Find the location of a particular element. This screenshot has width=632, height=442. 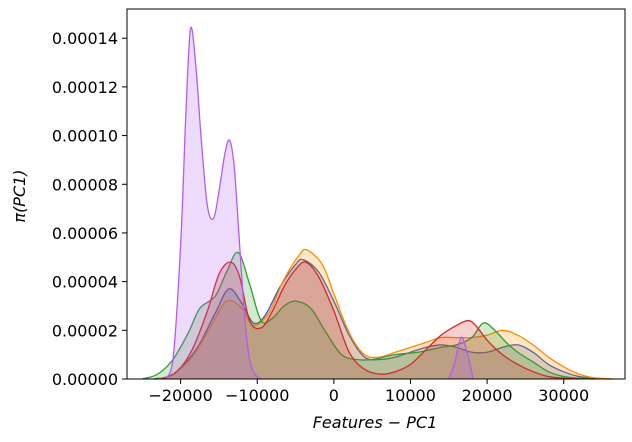

y-tick-label: 0.00008 is located at coordinates (85, 184).